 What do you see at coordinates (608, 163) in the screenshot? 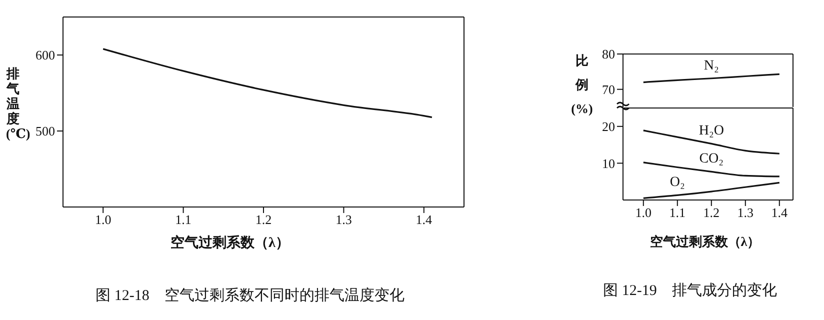
I see `y-tick-label: 10` at bounding box center [608, 163].